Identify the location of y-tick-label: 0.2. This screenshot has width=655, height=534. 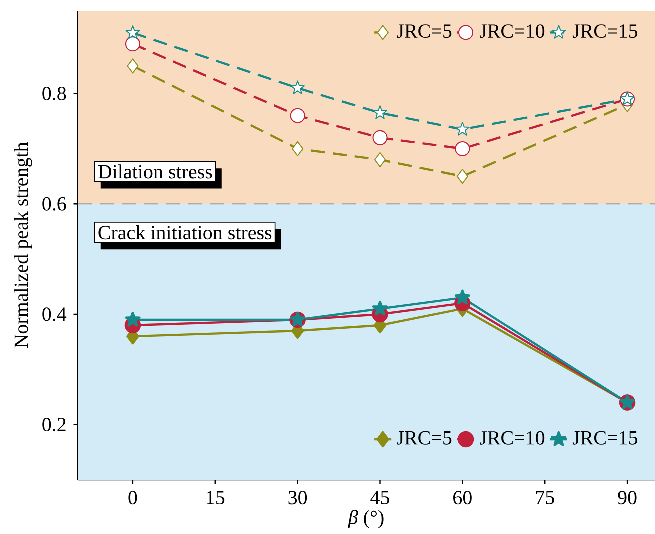
(54, 425).